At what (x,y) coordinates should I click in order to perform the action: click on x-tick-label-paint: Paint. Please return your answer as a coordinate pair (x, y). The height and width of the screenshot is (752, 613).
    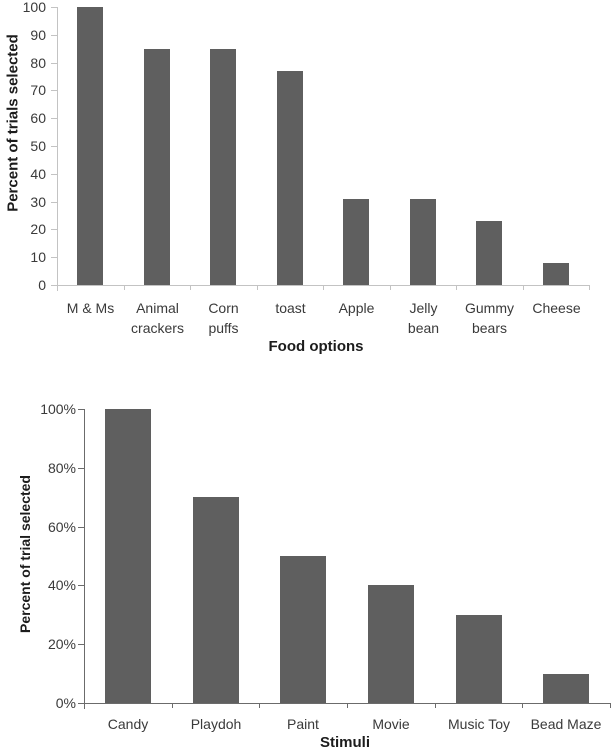
    Looking at the image, I should click on (303, 724).